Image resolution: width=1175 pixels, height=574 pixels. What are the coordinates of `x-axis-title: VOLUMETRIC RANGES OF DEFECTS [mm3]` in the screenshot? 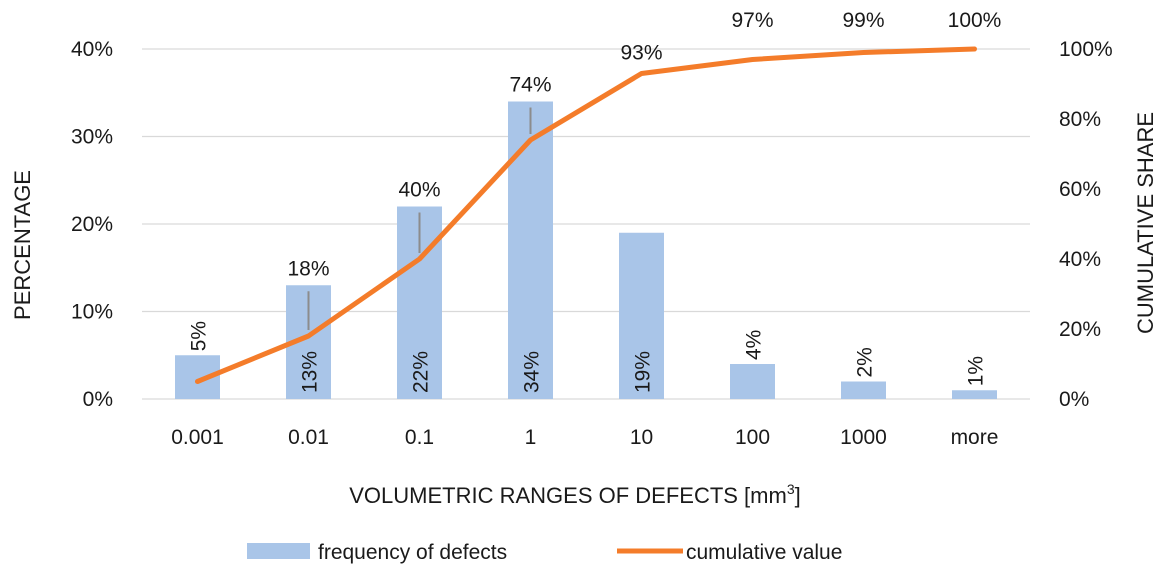 It's located at (575, 494).